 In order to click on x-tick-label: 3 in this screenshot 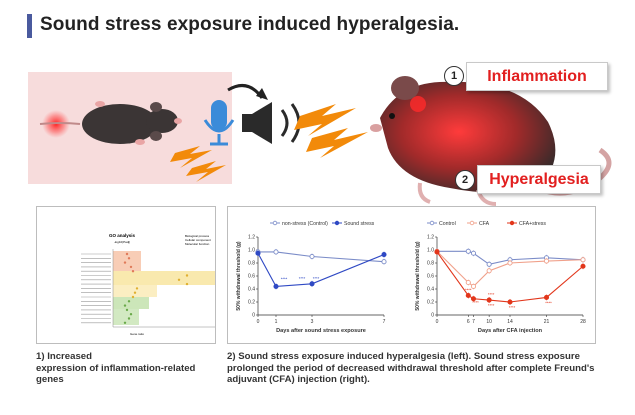, I will do `click(312, 322)`.